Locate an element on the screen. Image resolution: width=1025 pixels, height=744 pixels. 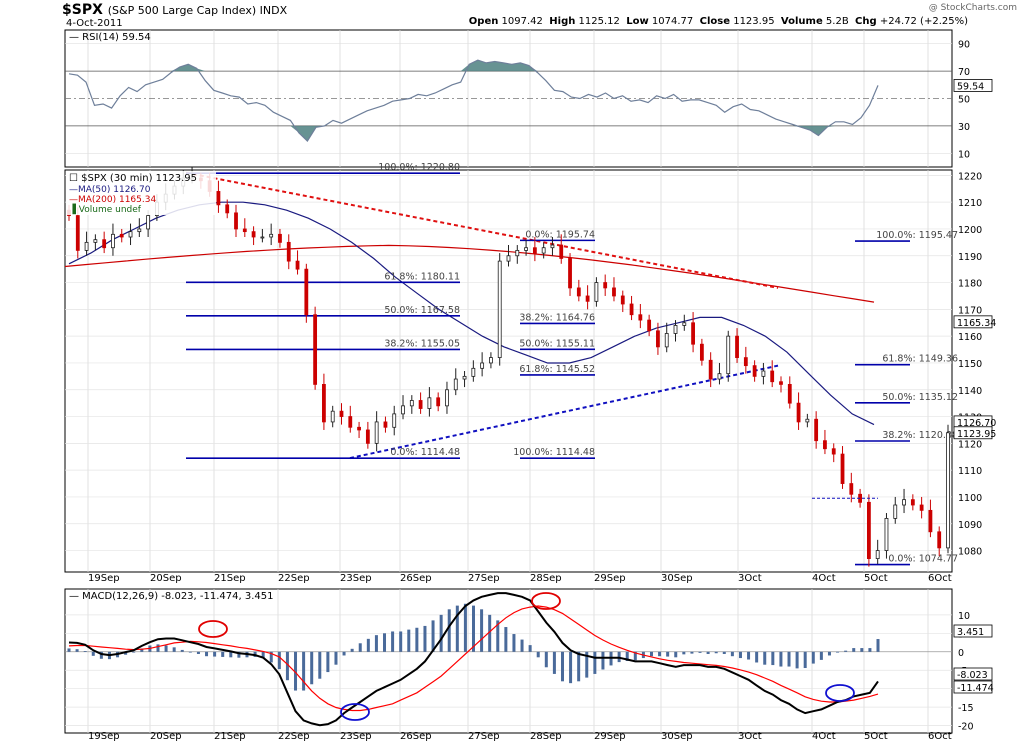
fib-mid-label: 0.0%: 1195.74 is located at coordinates (560, 234).